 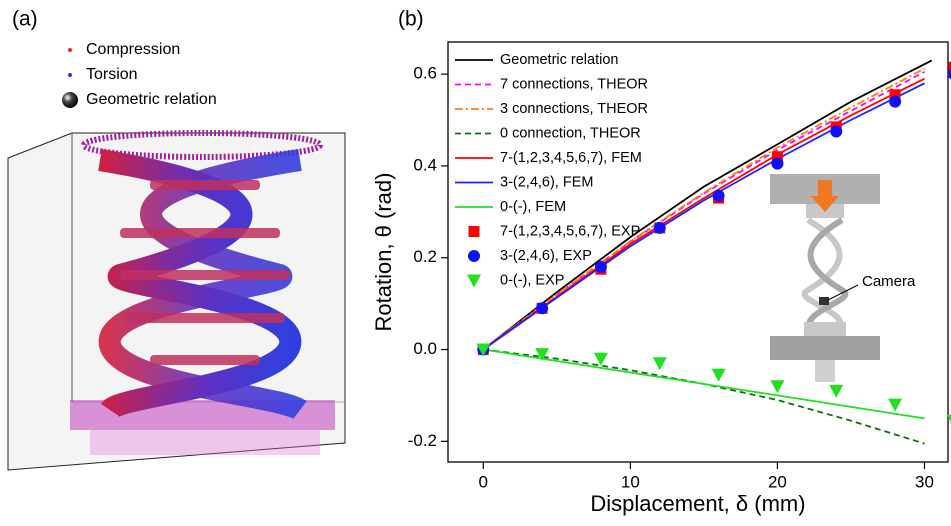 I want to click on legend-label: 0 connection, THEOR, so click(x=570, y=133).